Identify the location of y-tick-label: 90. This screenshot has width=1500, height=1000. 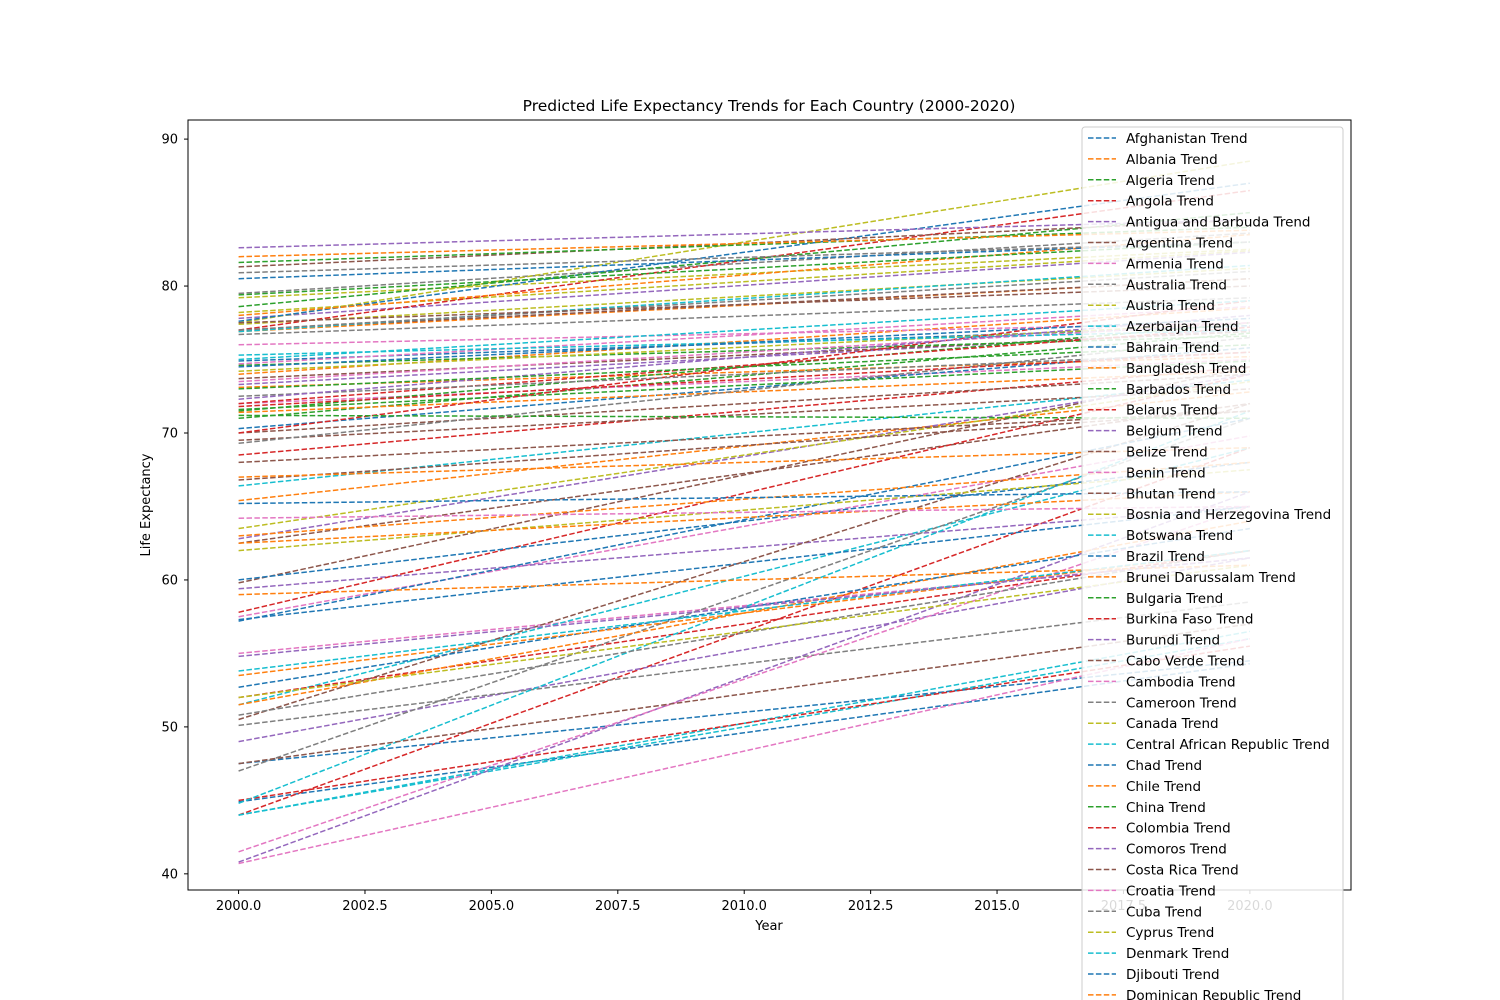
(169, 140).